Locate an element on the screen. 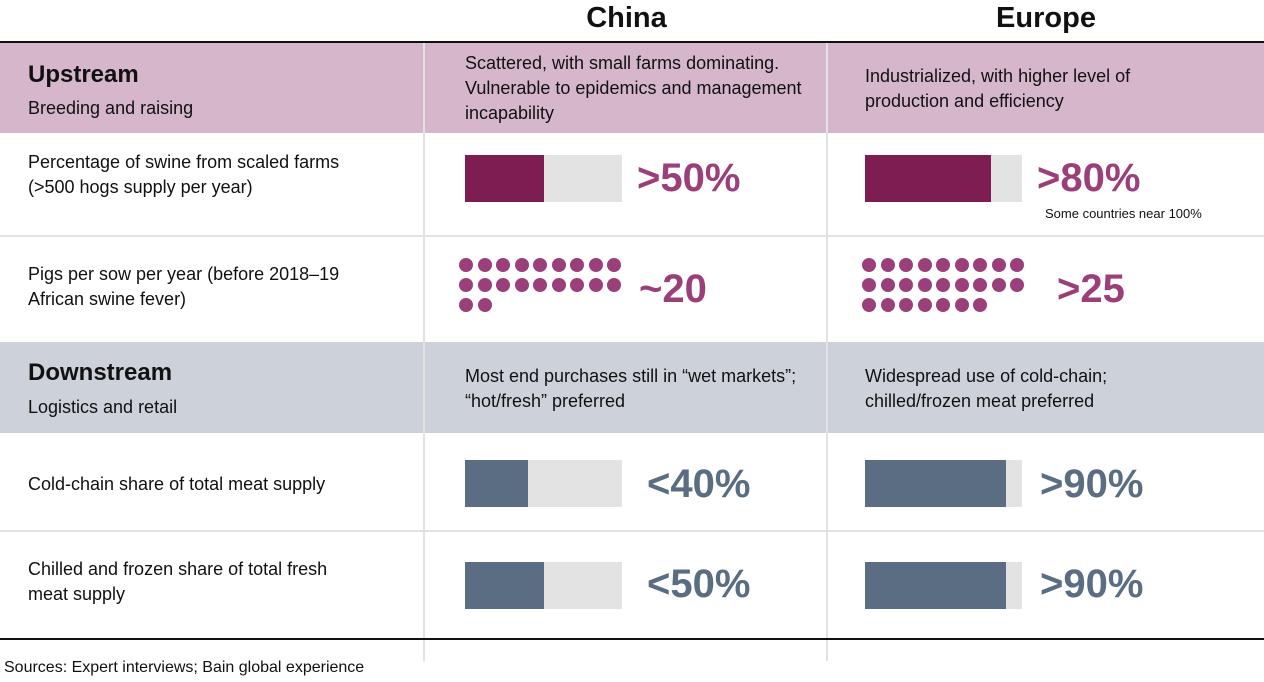 The height and width of the screenshot is (682, 1264). upstream-band is located at coordinates (632, 88).